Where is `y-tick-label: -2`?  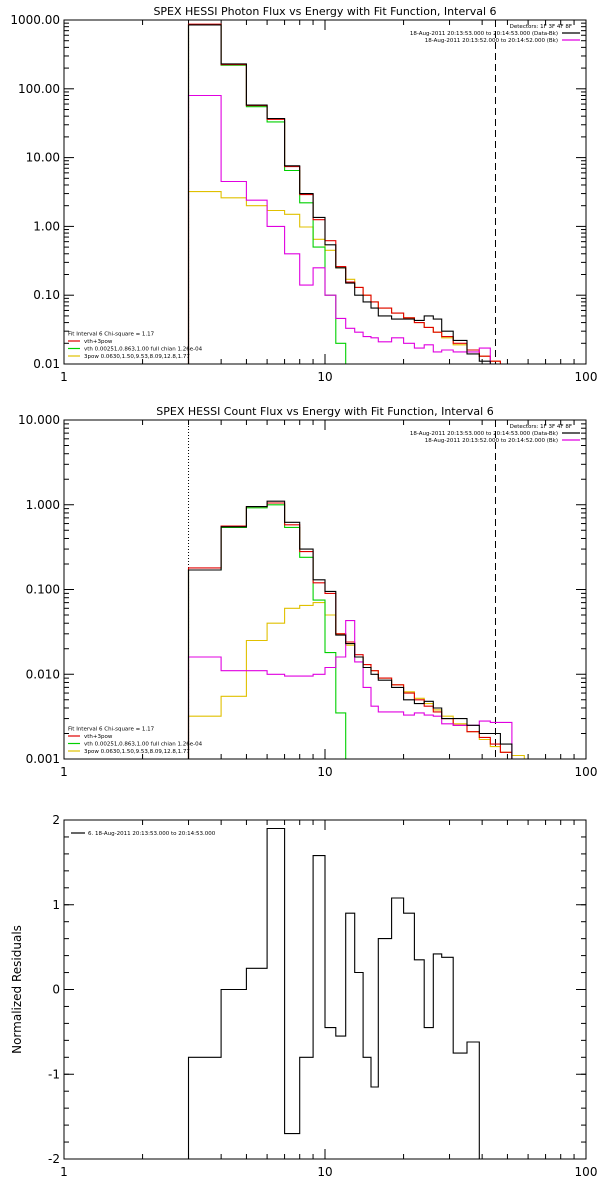
y-tick-label: -2 is located at coordinates (54, 1159).